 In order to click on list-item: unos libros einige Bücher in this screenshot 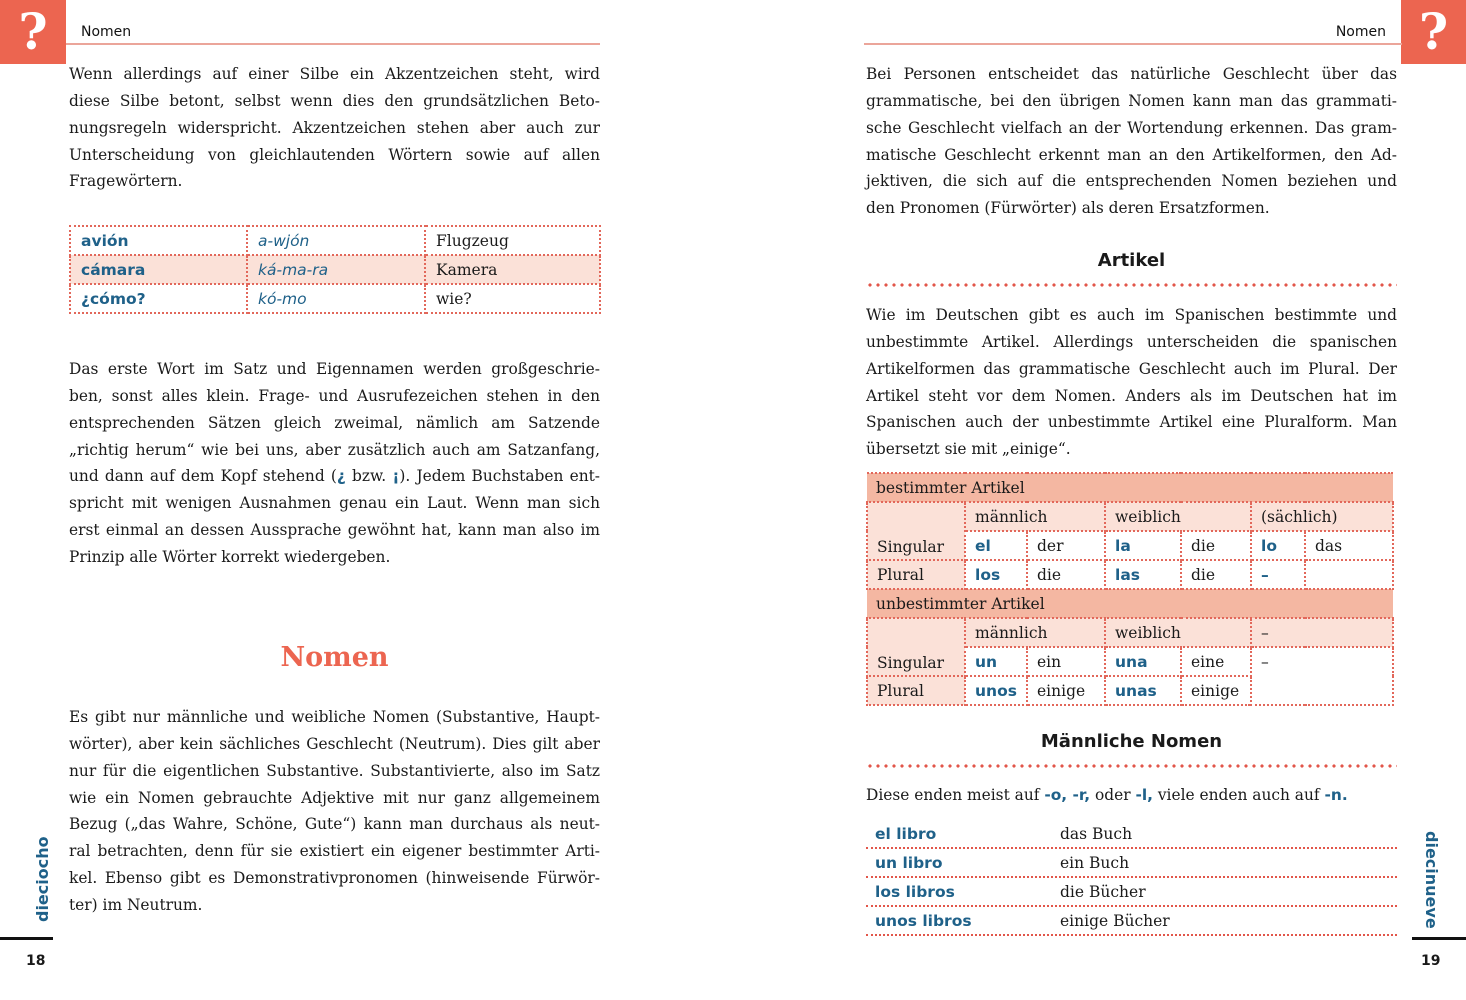, I will do `click(1131, 921)`.